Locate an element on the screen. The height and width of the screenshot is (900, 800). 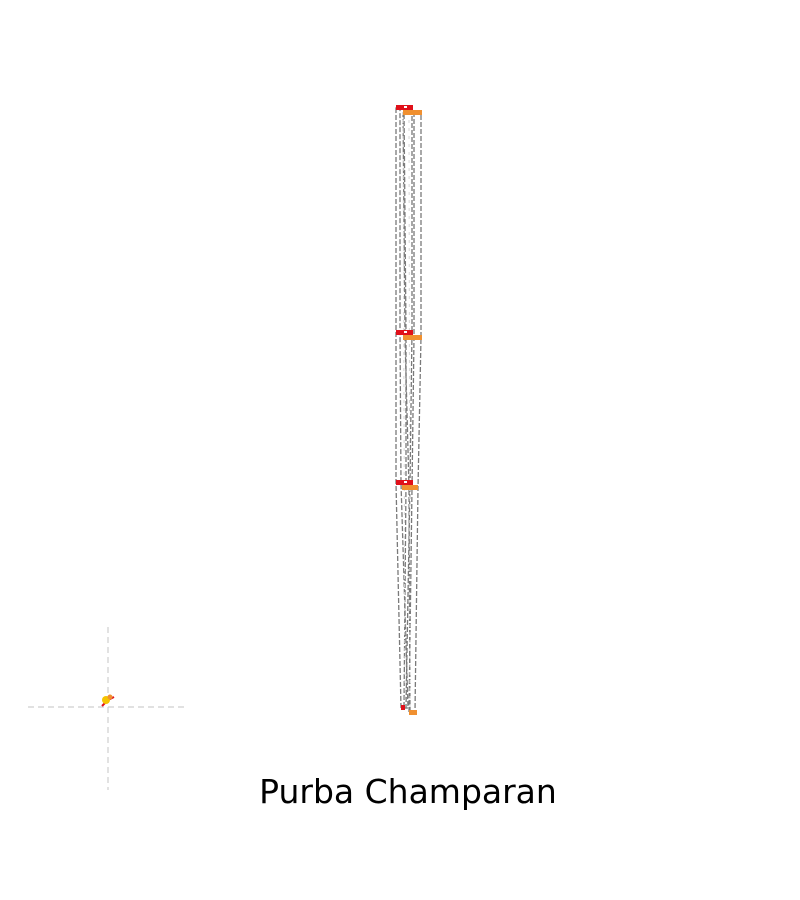
marker-orange-top is located at coordinates (412, 112).